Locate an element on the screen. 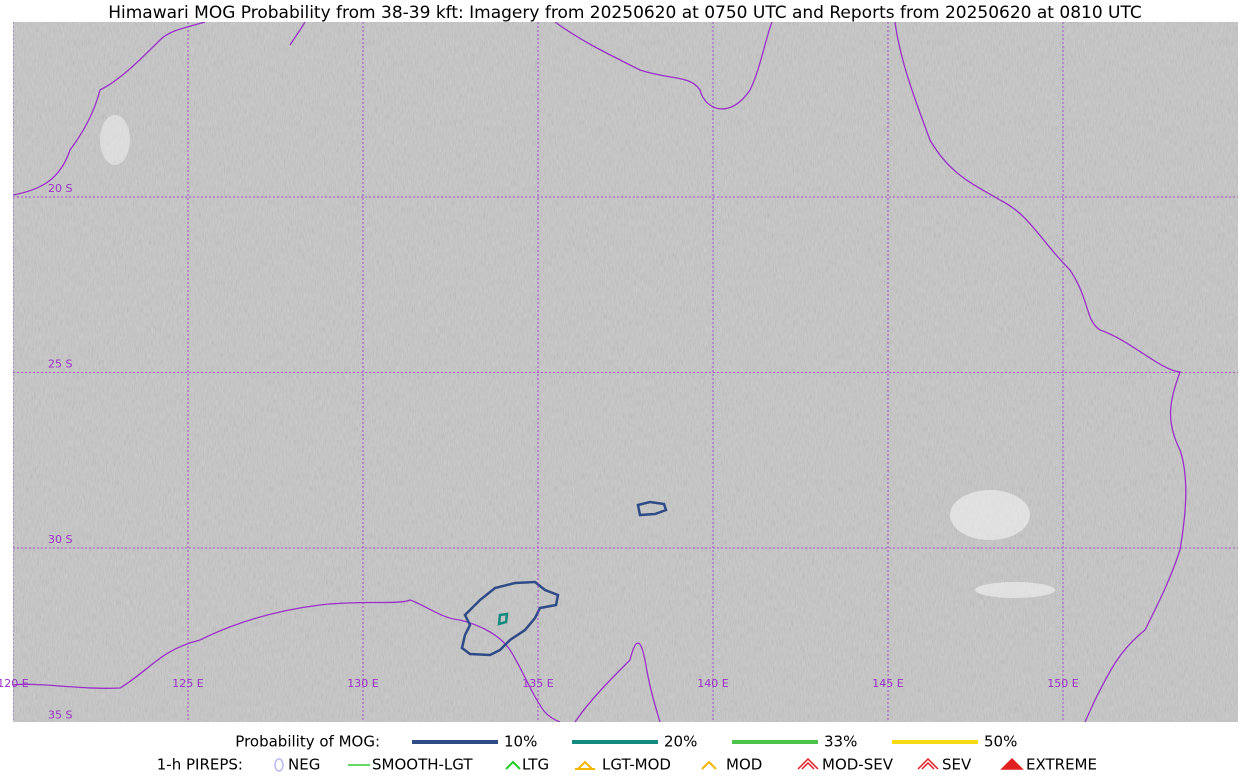  legend-label: 33% is located at coordinates (840, 742).